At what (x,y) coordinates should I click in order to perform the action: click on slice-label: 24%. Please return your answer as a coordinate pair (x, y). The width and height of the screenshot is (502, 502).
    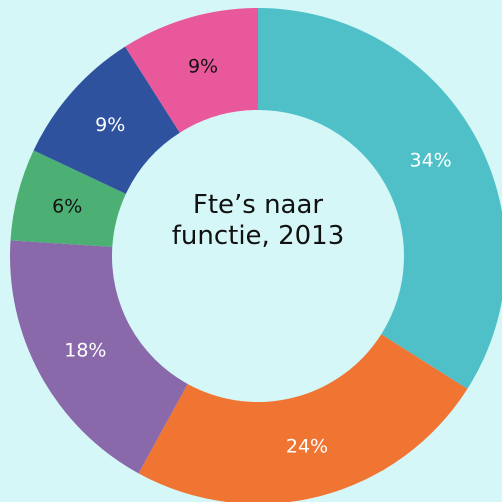
    Looking at the image, I should click on (307, 446).